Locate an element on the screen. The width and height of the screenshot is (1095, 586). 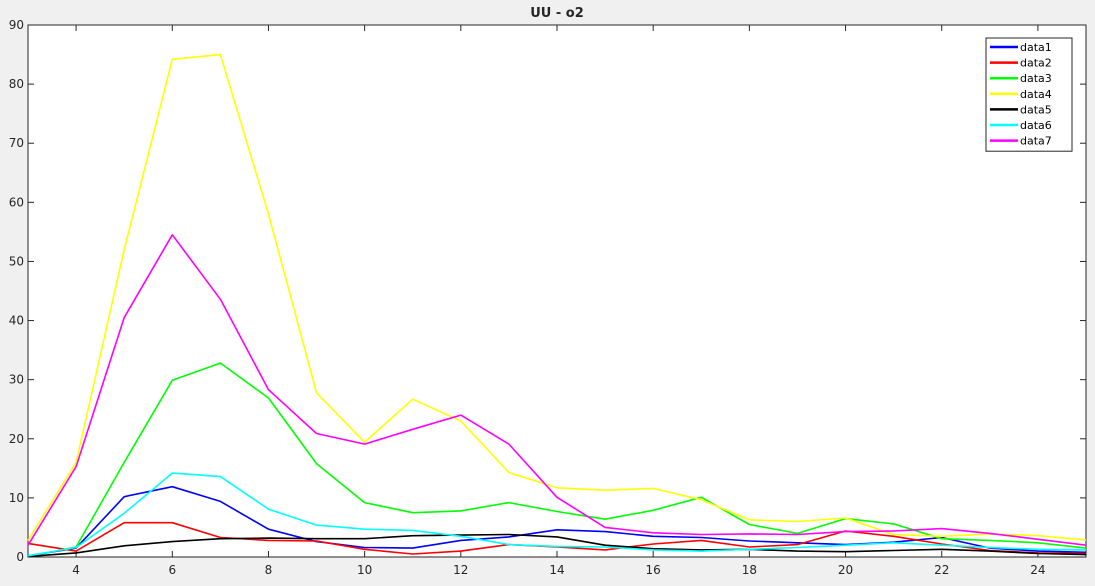
series-line-data6 is located at coordinates (557, 514).